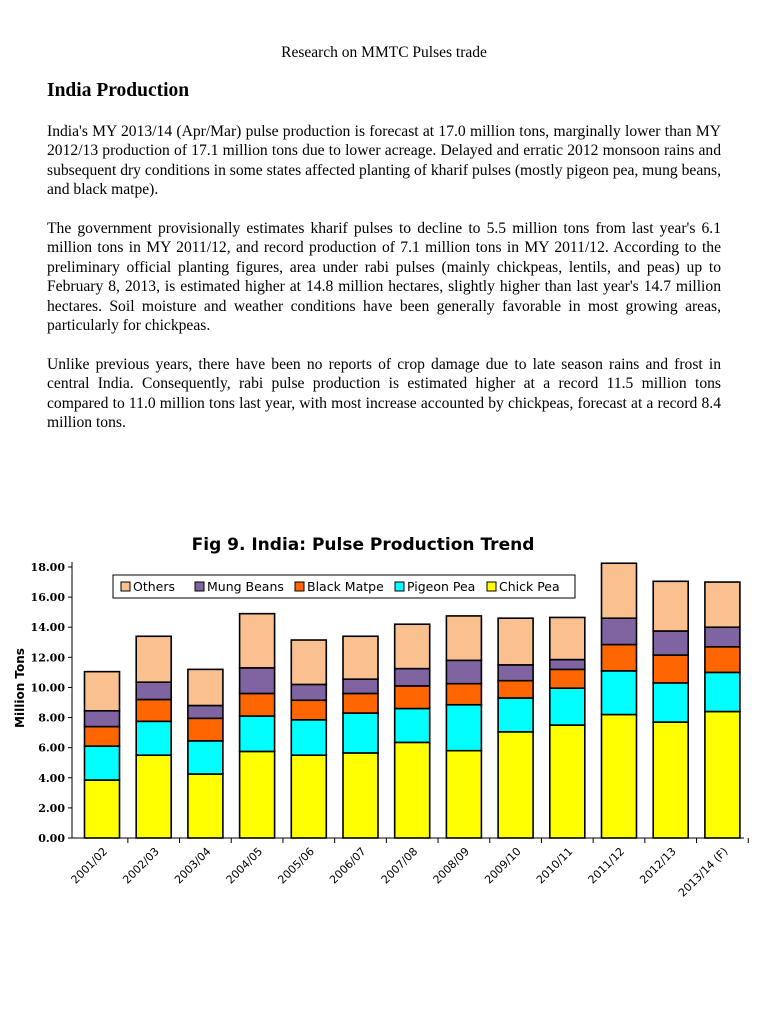  I want to click on legend, so click(344, 586).